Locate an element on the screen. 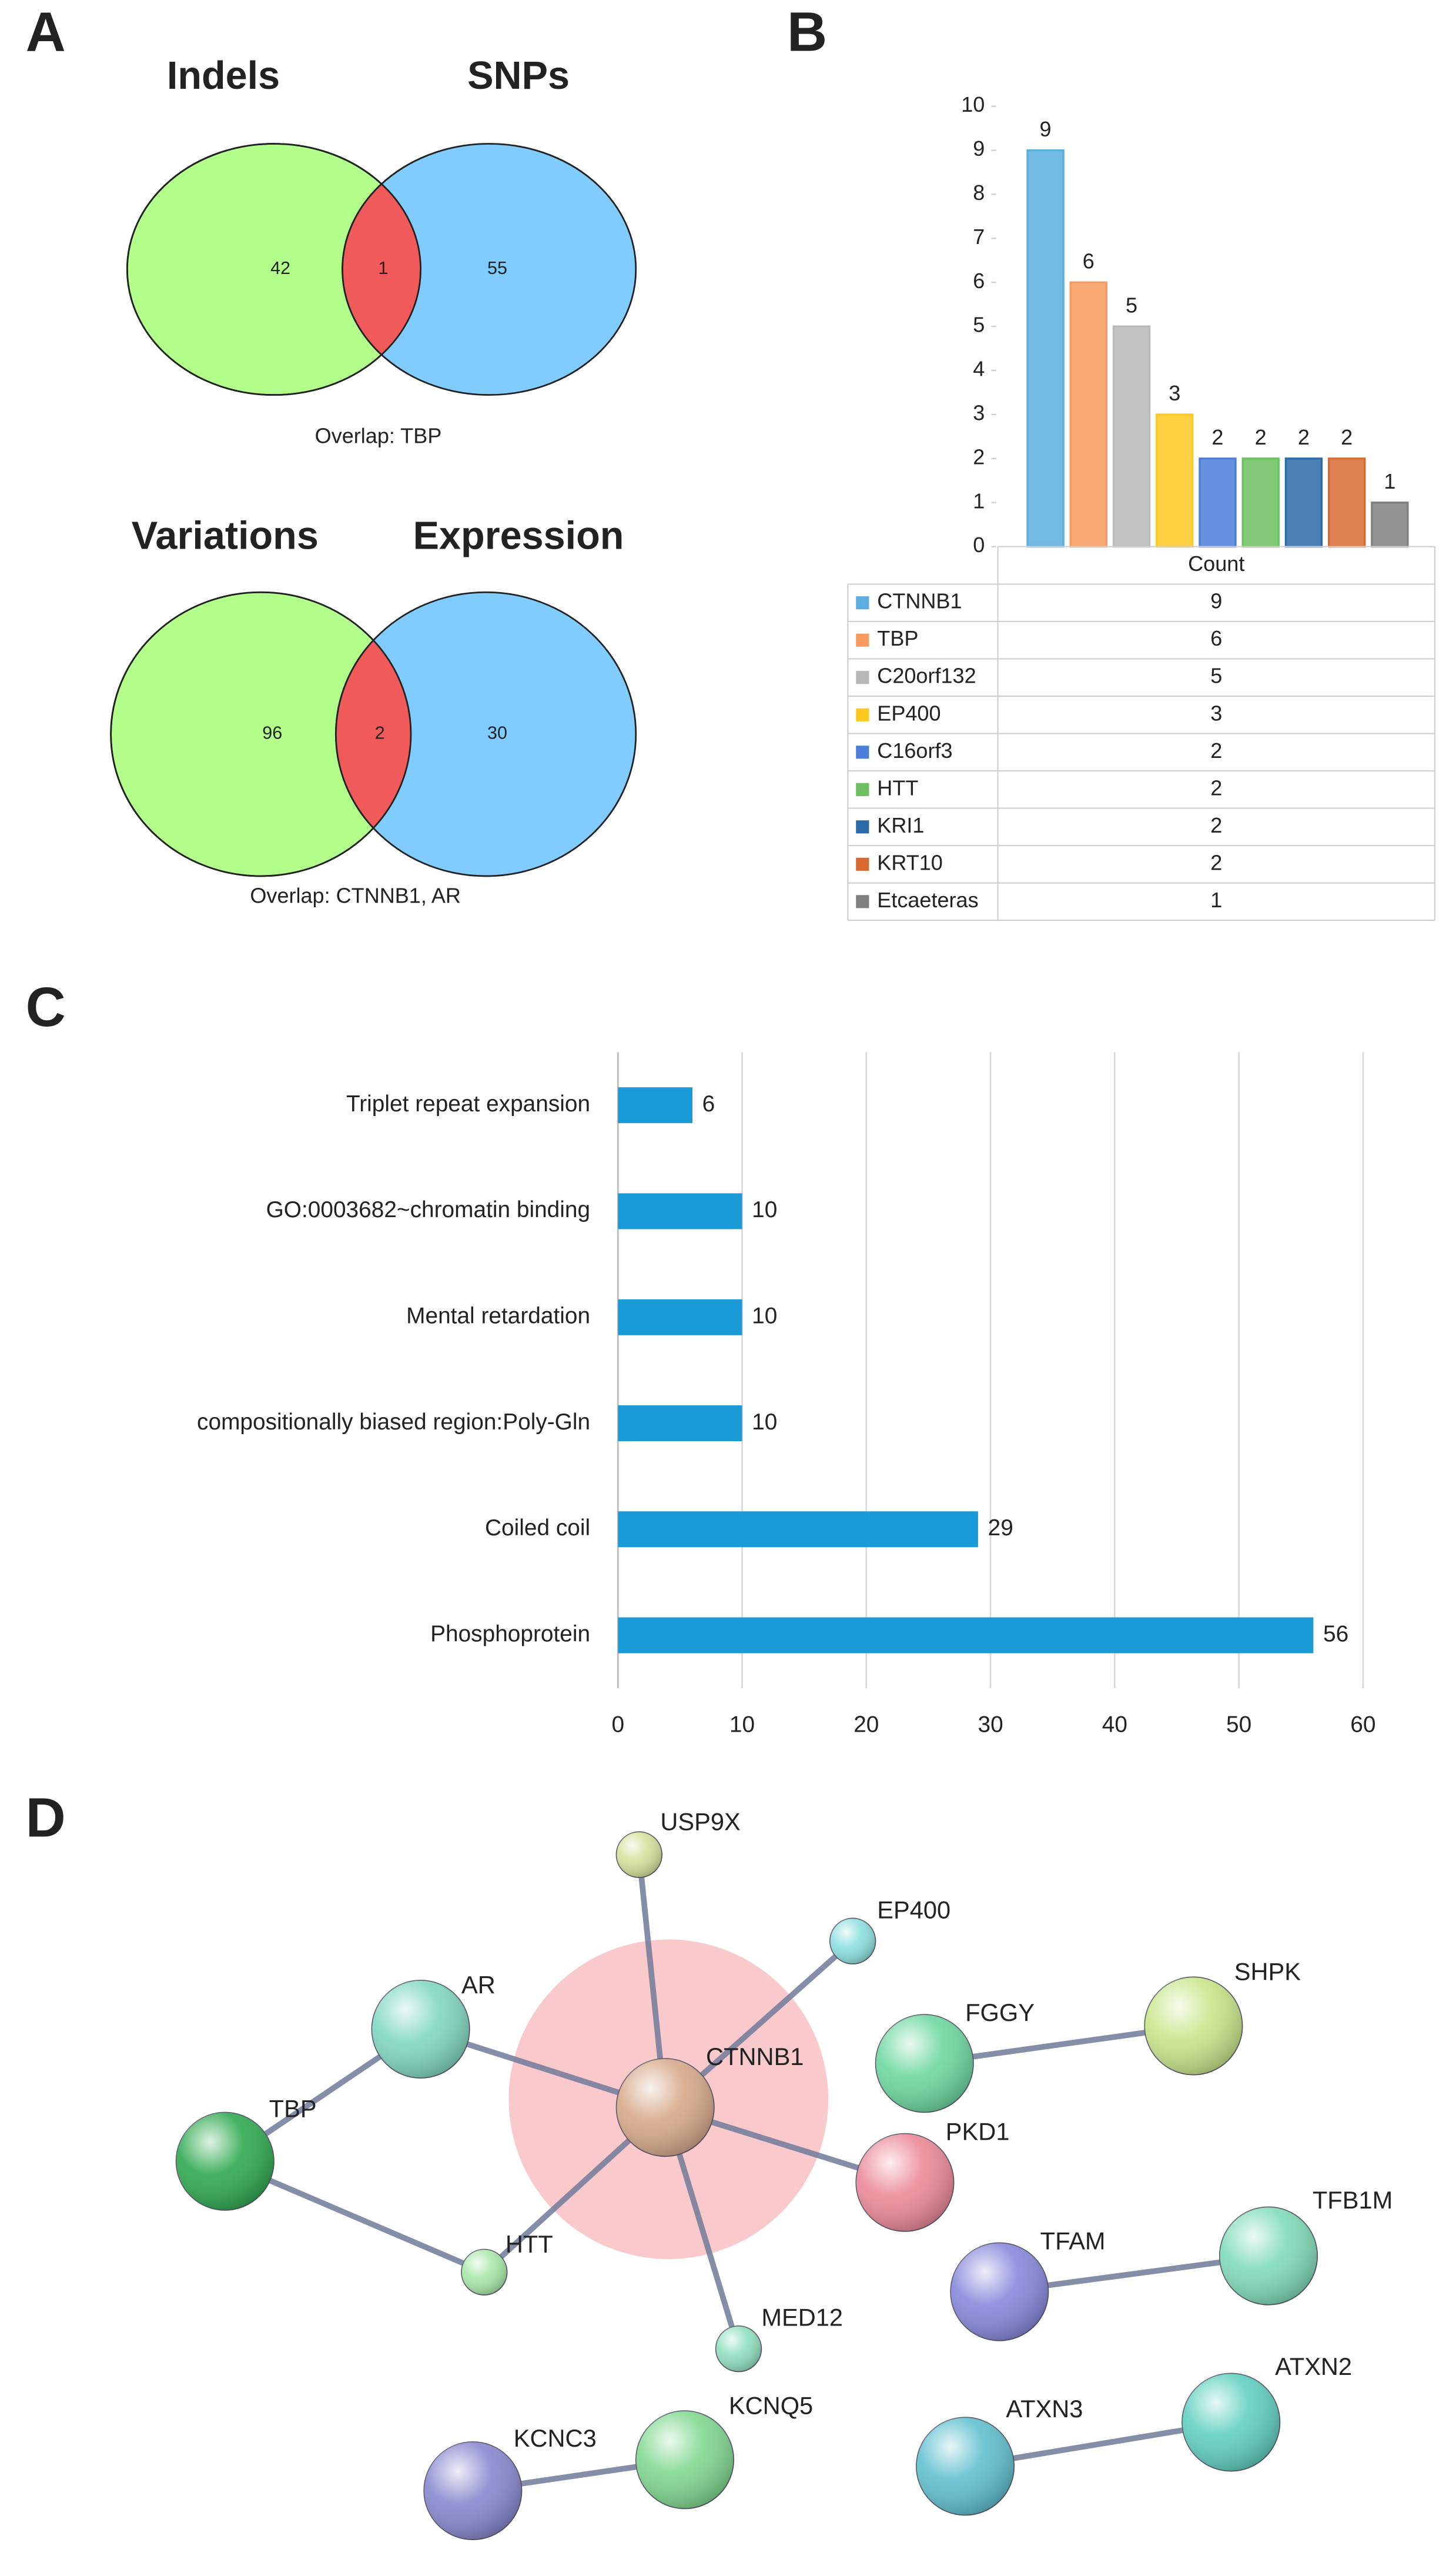 This screenshot has width=1456, height=2566. node-label: EP400 is located at coordinates (913, 1909).